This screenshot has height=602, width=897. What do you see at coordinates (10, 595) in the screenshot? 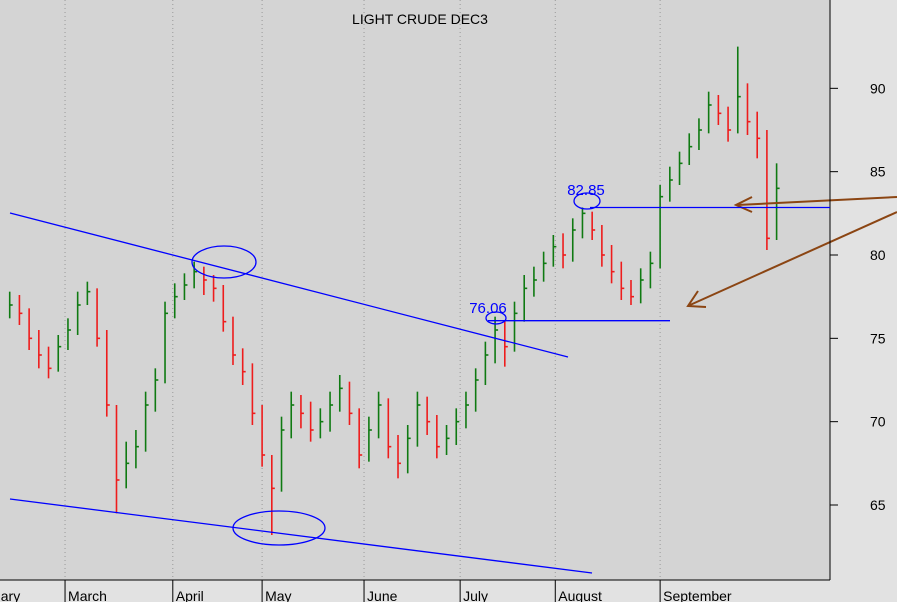
I see `x-tick-label: February` at bounding box center [10, 595].